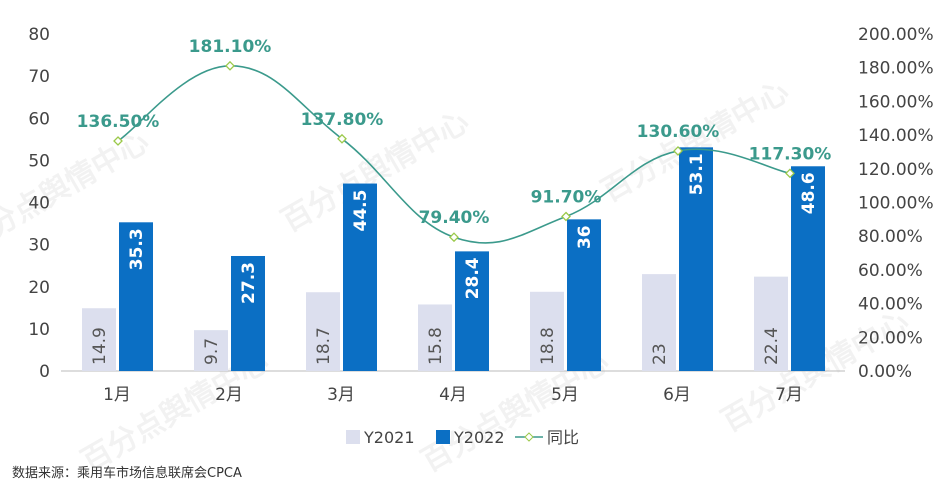 Image resolution: width=939 pixels, height=492 pixels. What do you see at coordinates (39, 288) in the screenshot?
I see `y-left-tick: 20` at bounding box center [39, 288].